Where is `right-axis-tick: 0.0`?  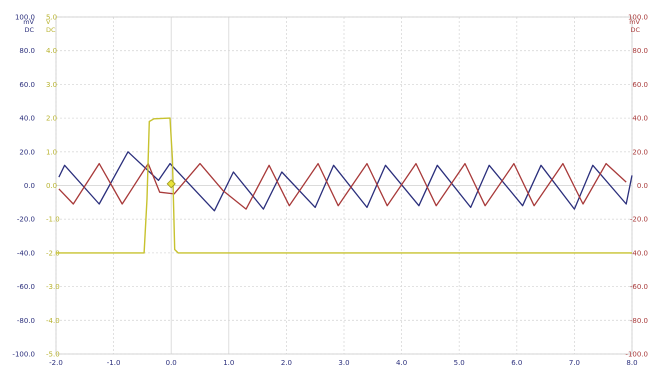
right-axis-tick: 0.0 is located at coordinates (642, 186).